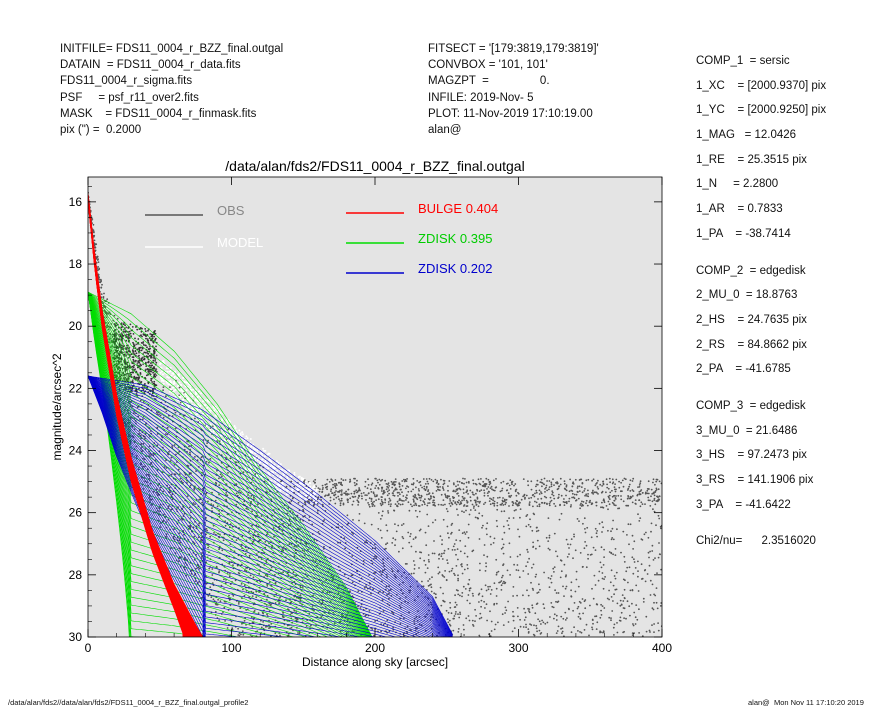 The width and height of the screenshot is (885, 708). I want to click on fit-parameter-line: 1_MAG = 12.0426, so click(746, 135).